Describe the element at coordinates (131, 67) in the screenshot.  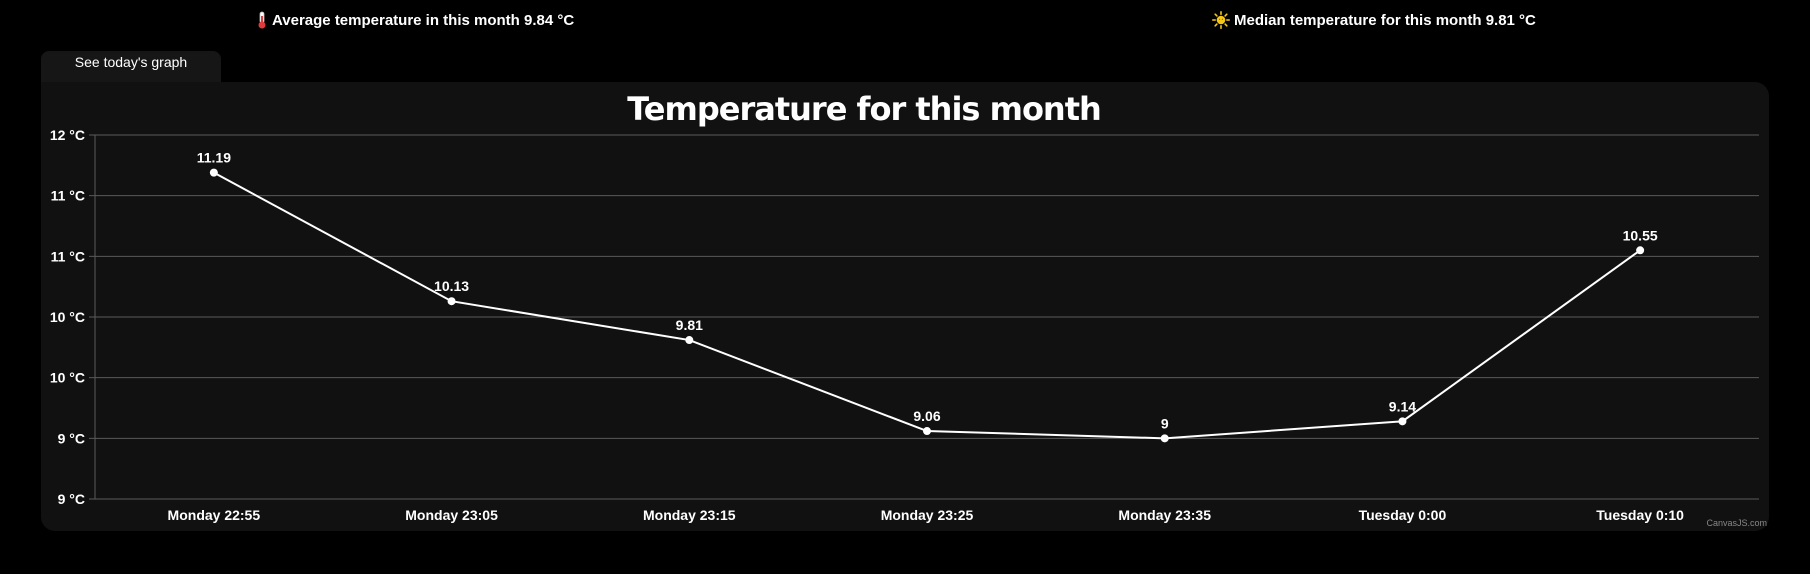
I see `see-todays-graph-tab: See today's graph` at that location.